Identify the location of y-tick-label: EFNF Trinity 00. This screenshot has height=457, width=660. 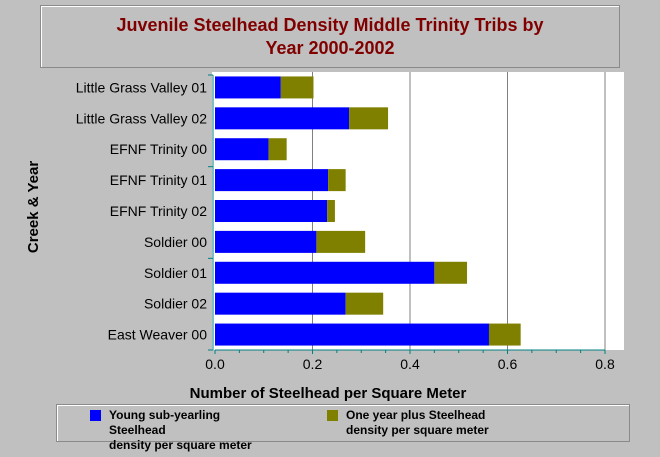
(158, 149).